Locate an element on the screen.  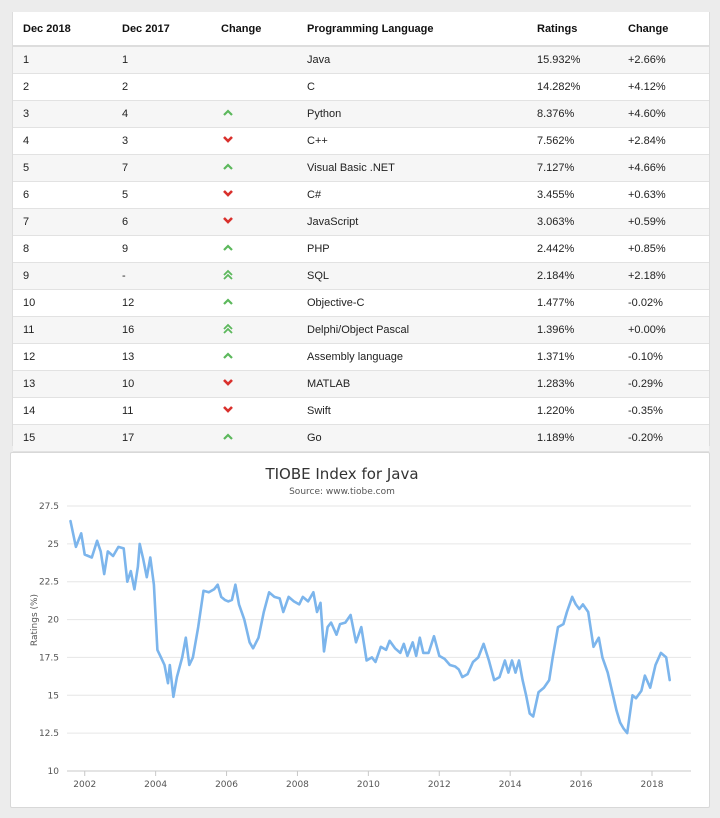
rank-2017-cell: - is located at coordinates (161, 276).